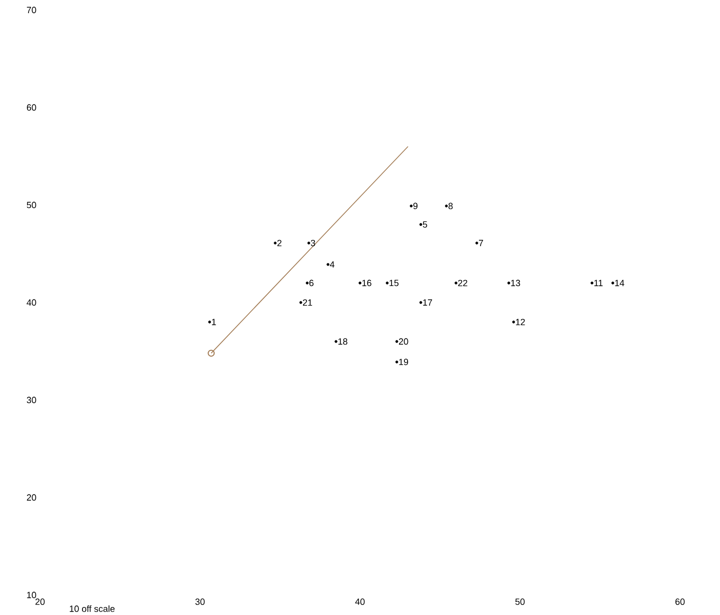 This screenshot has height=615, width=720. I want to click on x-tick-label: 60, so click(680, 601).